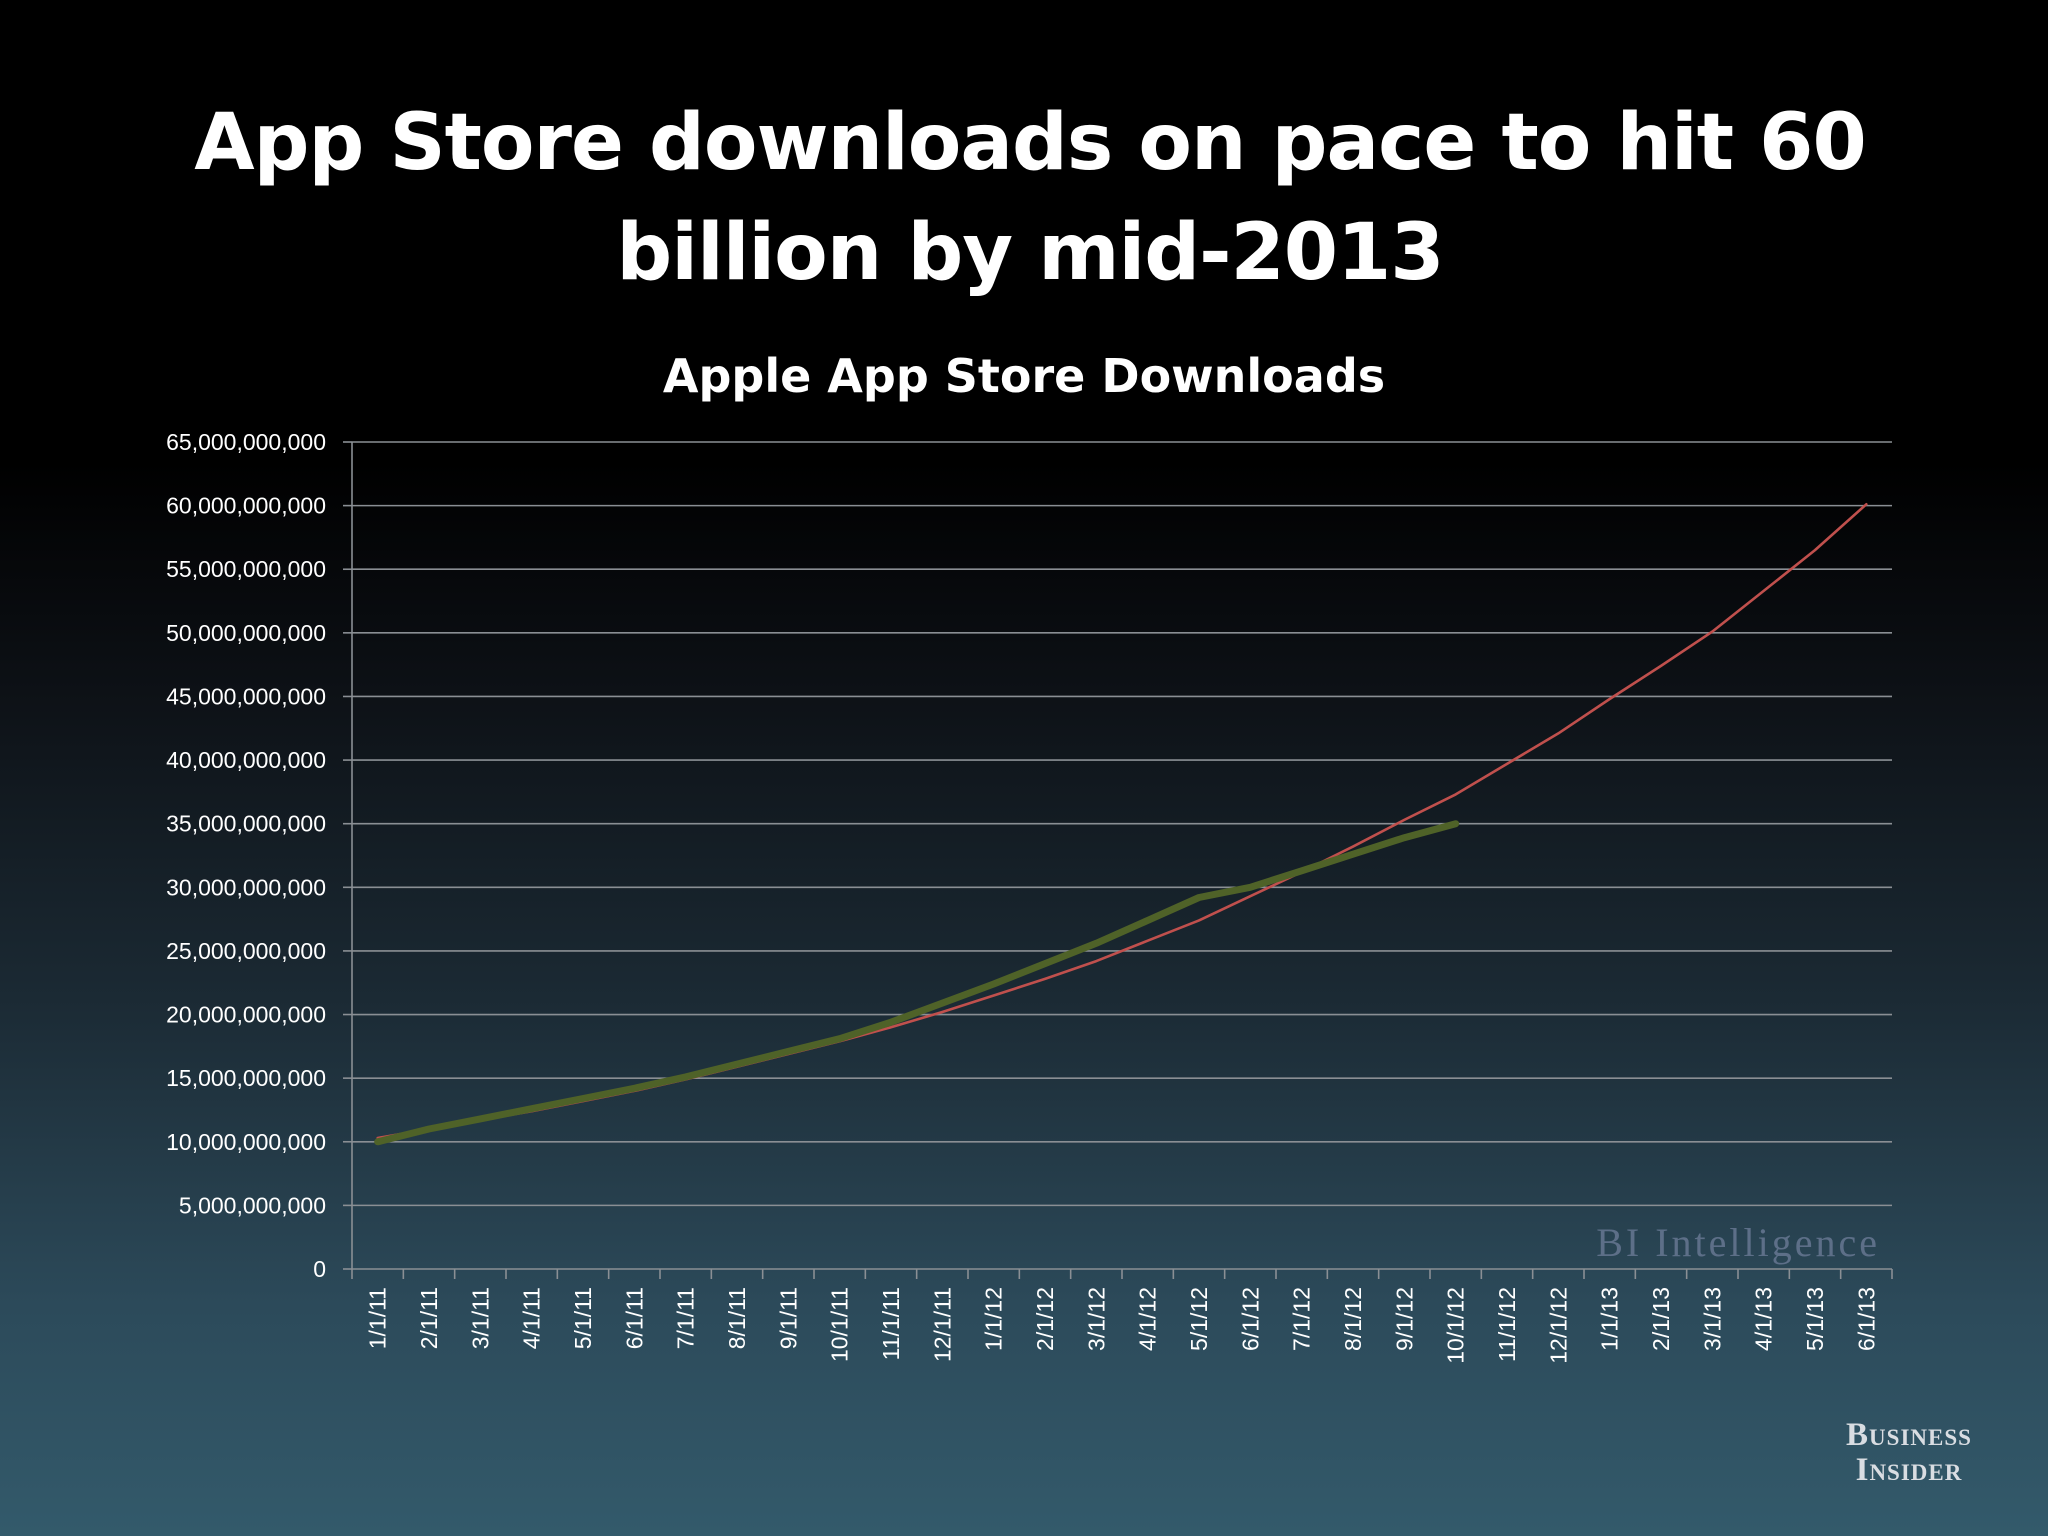  Describe the element at coordinates (583, 1318) in the screenshot. I see `x-tick-label: 5/1/11` at that location.